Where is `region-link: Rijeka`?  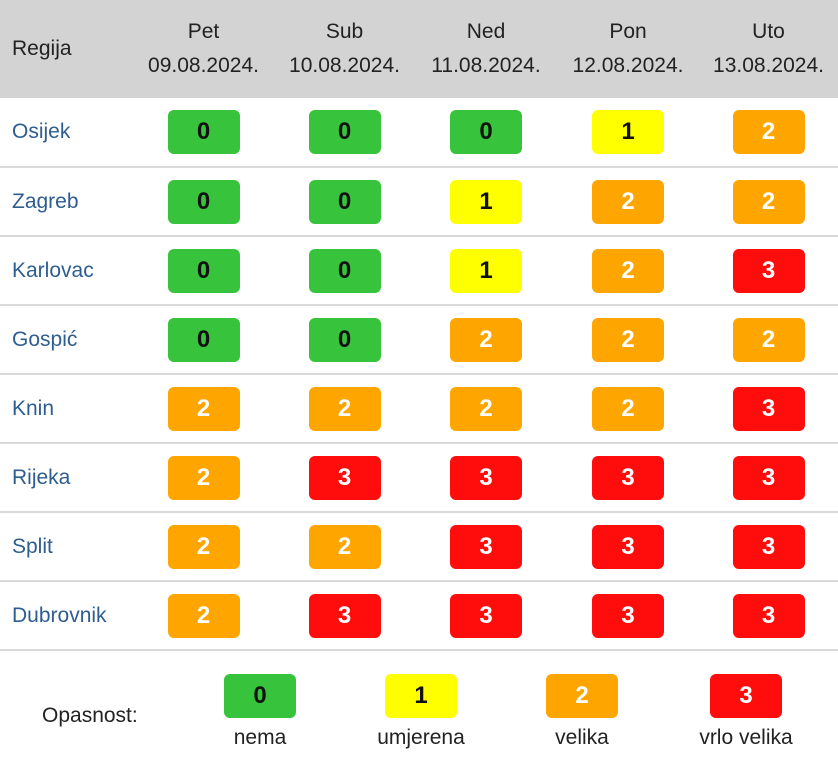
region-link: Rijeka is located at coordinates (66, 478).